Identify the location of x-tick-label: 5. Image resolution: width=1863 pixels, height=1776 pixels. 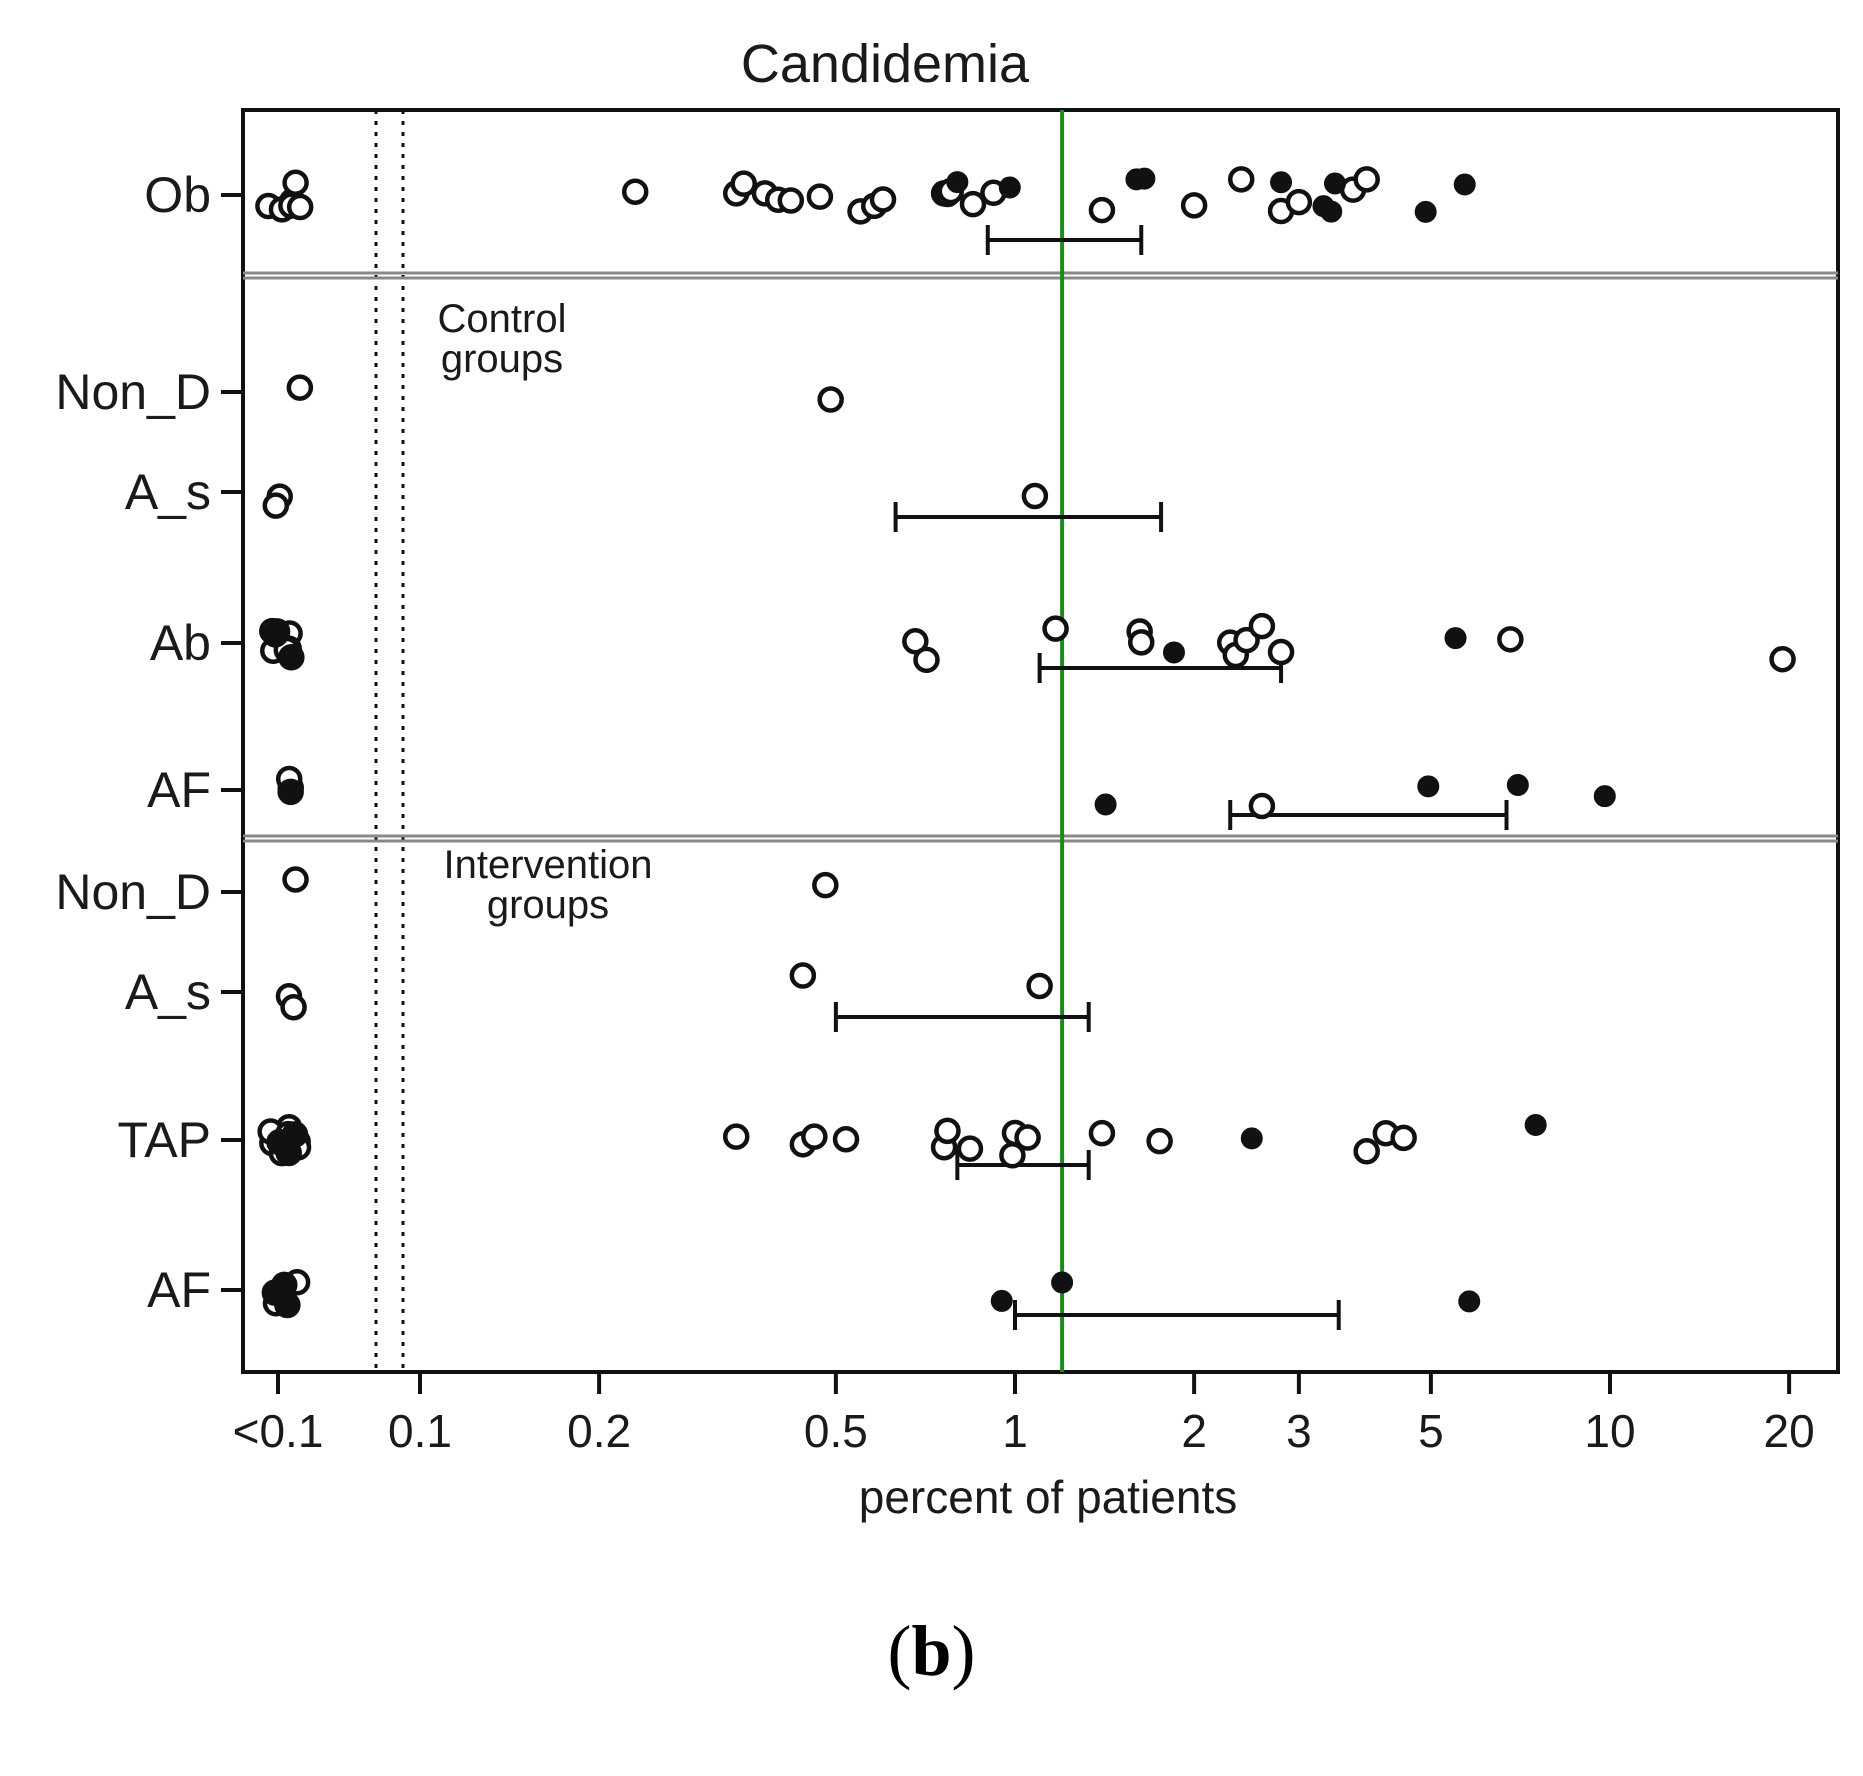
(1431, 1431).